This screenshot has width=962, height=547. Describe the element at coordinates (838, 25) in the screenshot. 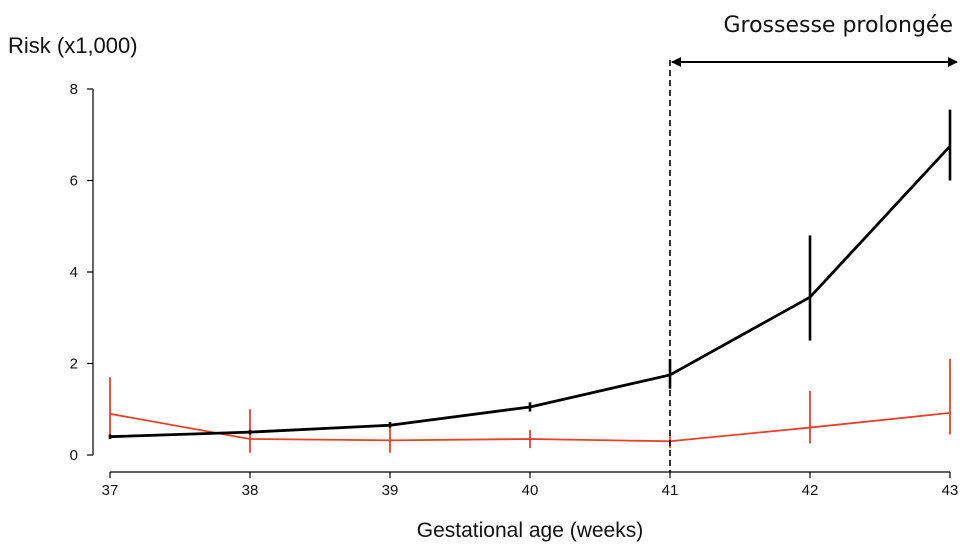

I see `annotation-label: Grossesse prolongée` at that location.